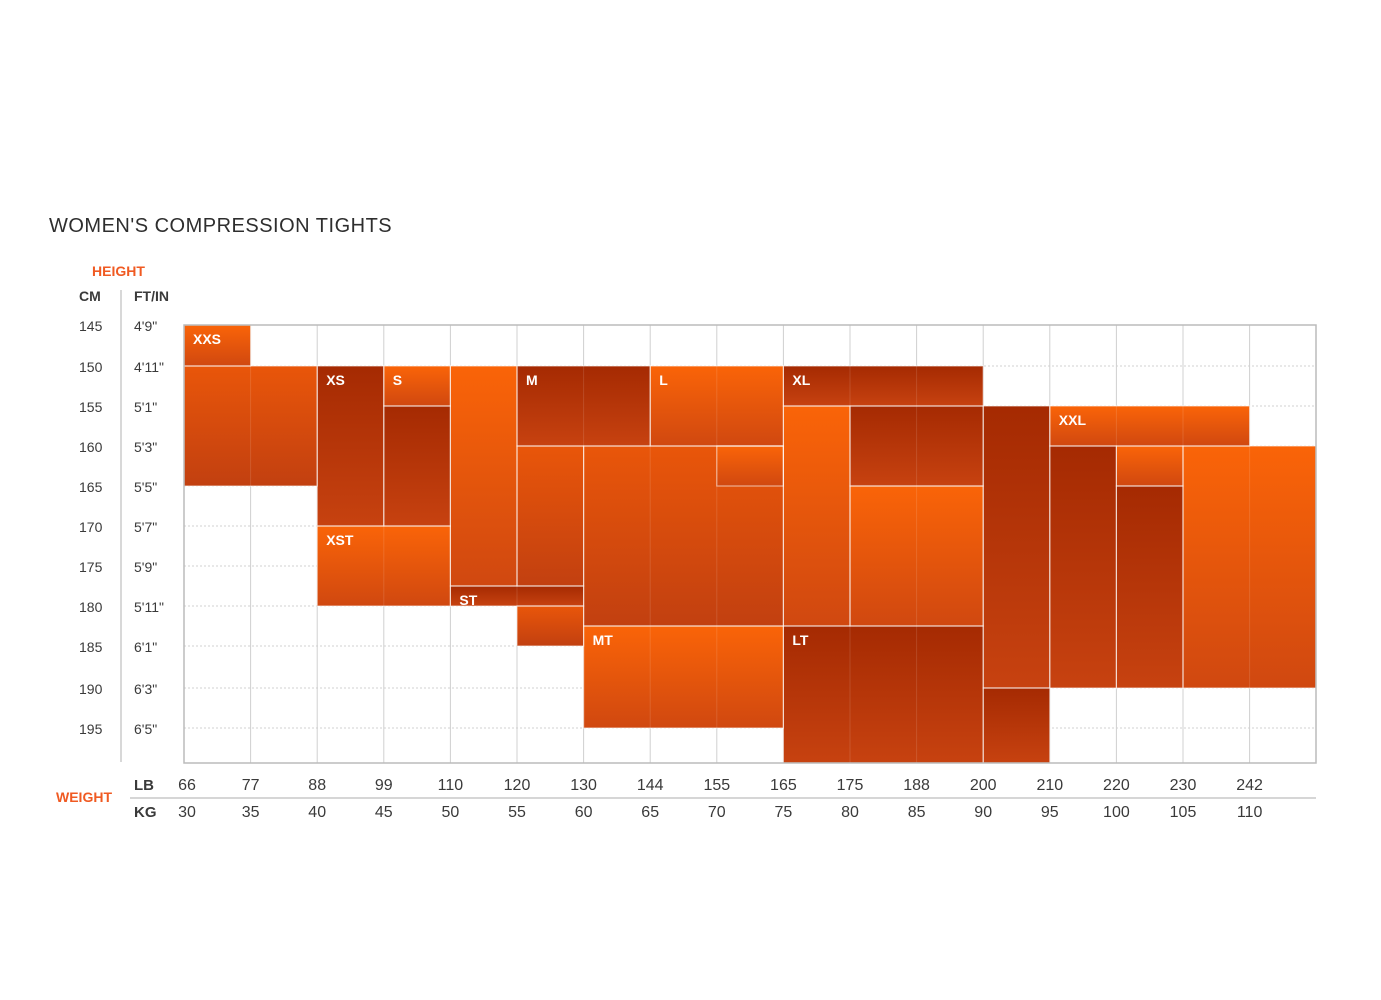 The width and height of the screenshot is (1381, 1000). I want to click on size-region-s, so click(417, 386).